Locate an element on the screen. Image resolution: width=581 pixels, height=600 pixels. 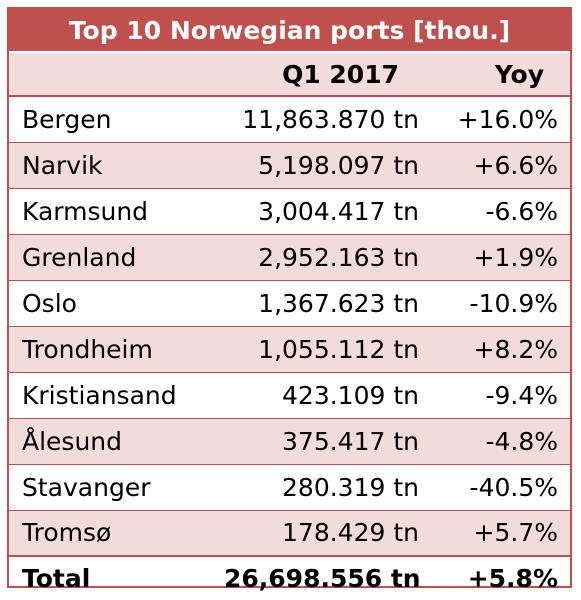
table-row: Karmsund 3,004.417 tn -6.6% is located at coordinates (289, 211).